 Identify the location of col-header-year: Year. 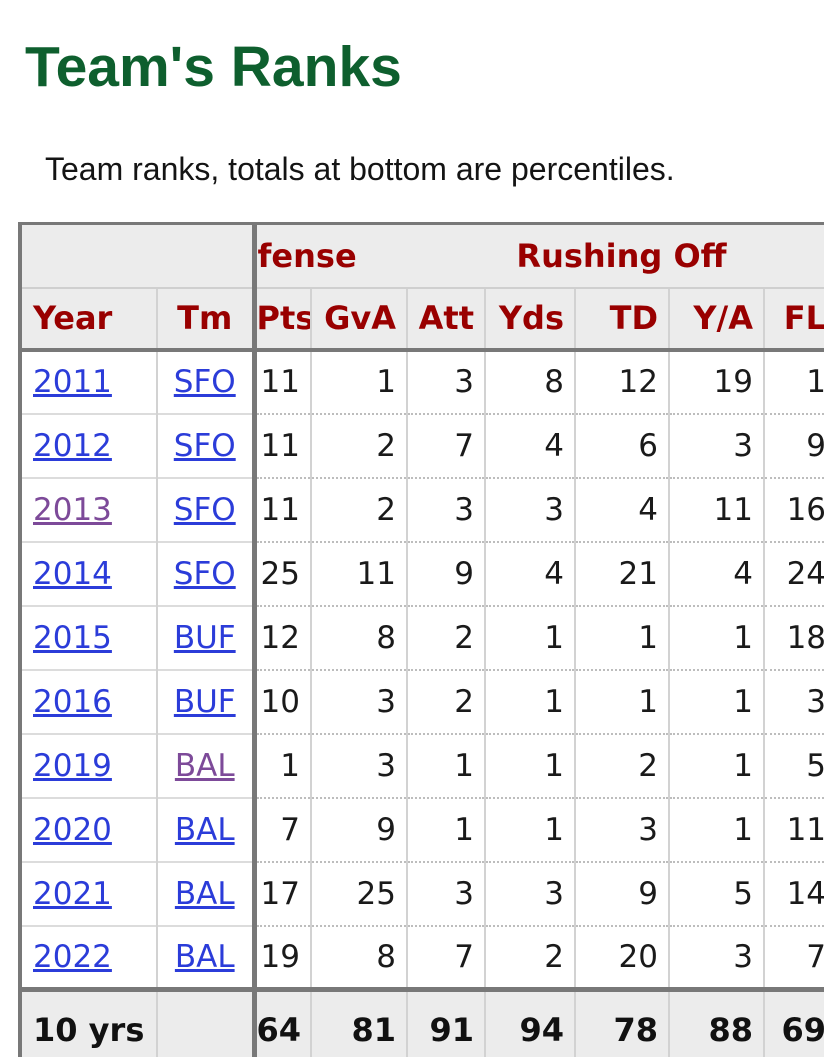
(87, 319).